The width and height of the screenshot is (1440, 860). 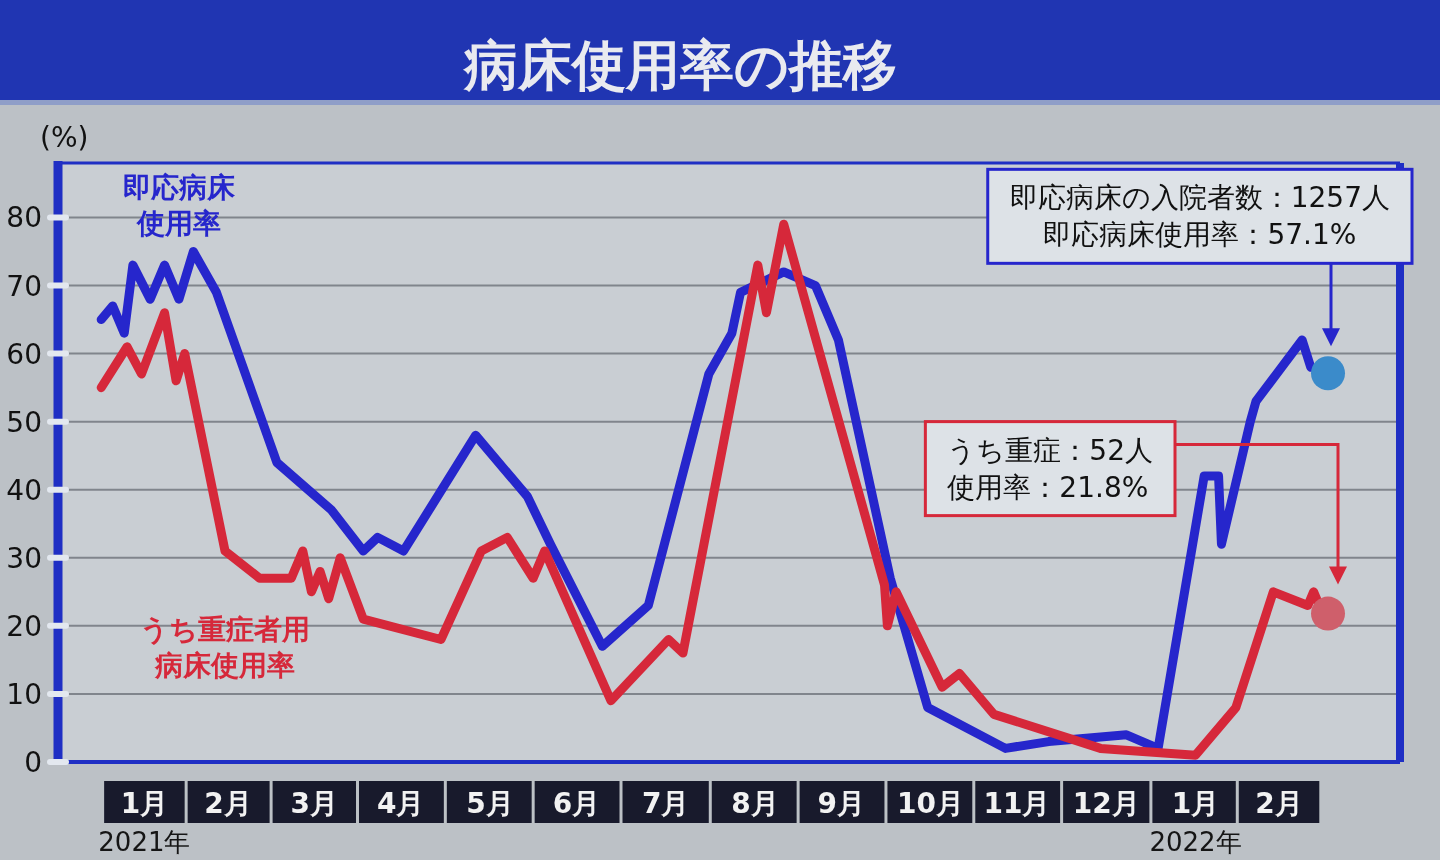 I want to click on chart-title: 病床使用率の推移, so click(x=679, y=65).